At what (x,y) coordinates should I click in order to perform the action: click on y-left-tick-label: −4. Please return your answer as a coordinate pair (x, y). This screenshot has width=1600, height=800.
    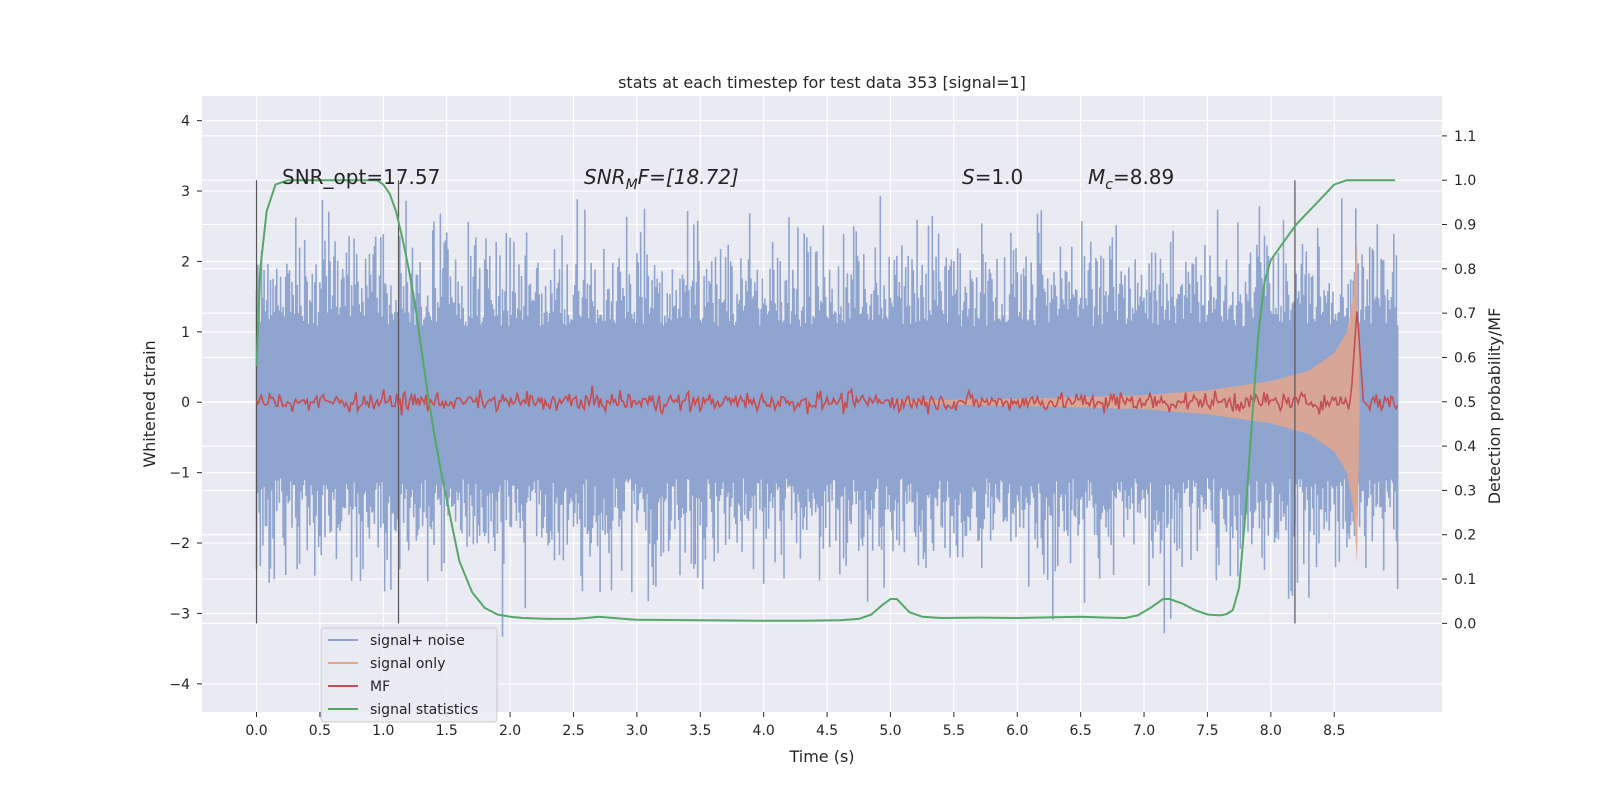
    Looking at the image, I should click on (179, 685).